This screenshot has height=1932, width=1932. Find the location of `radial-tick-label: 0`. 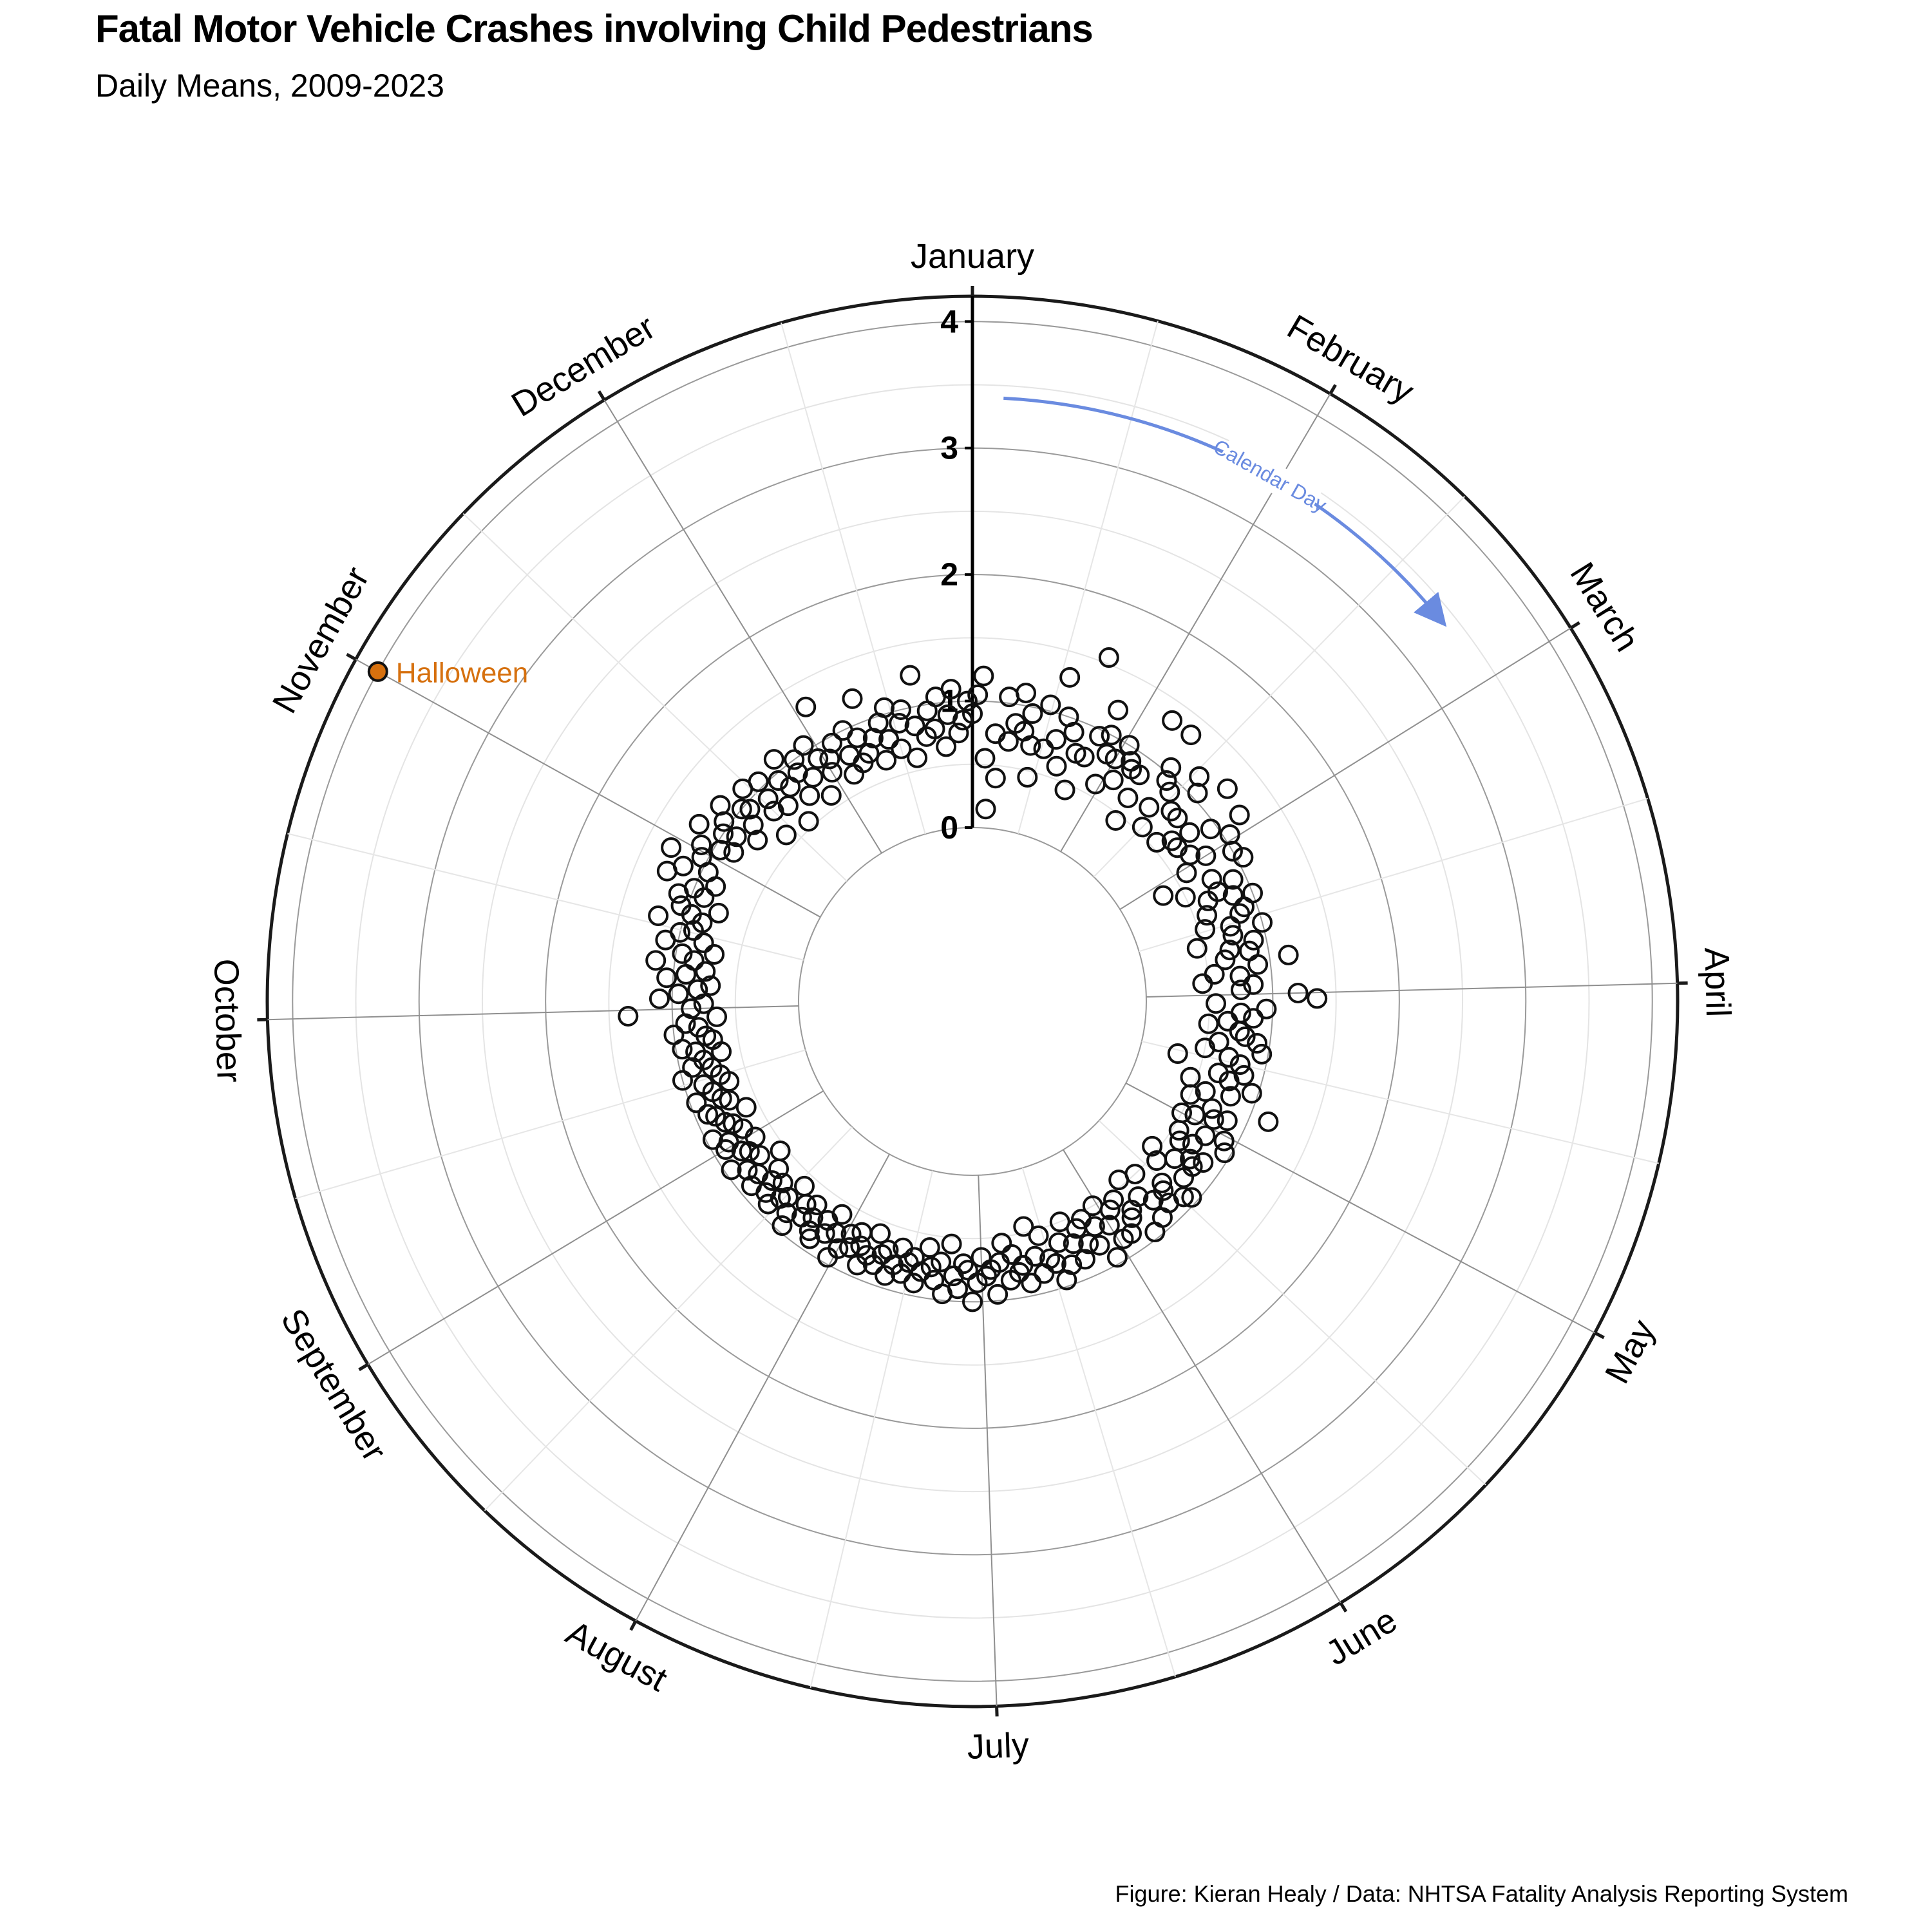

radial-tick-label: 0 is located at coordinates (949, 828).